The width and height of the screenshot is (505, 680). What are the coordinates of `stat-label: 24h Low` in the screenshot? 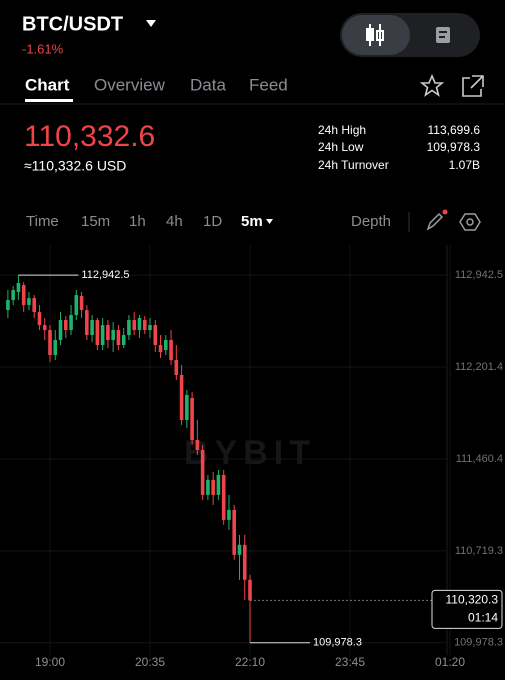 It's located at (341, 147).